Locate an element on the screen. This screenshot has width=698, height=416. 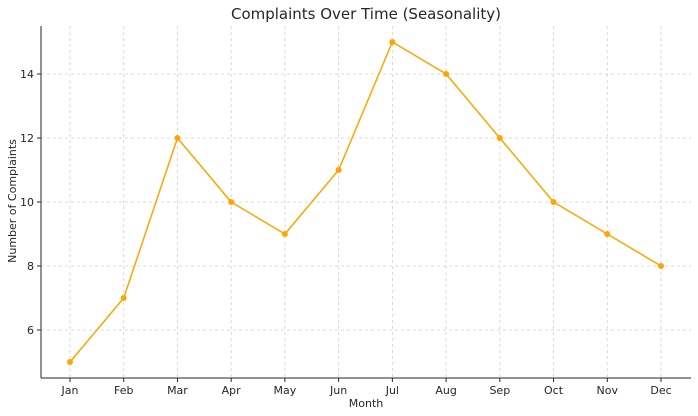
x-tick-label: Nov is located at coordinates (608, 390).